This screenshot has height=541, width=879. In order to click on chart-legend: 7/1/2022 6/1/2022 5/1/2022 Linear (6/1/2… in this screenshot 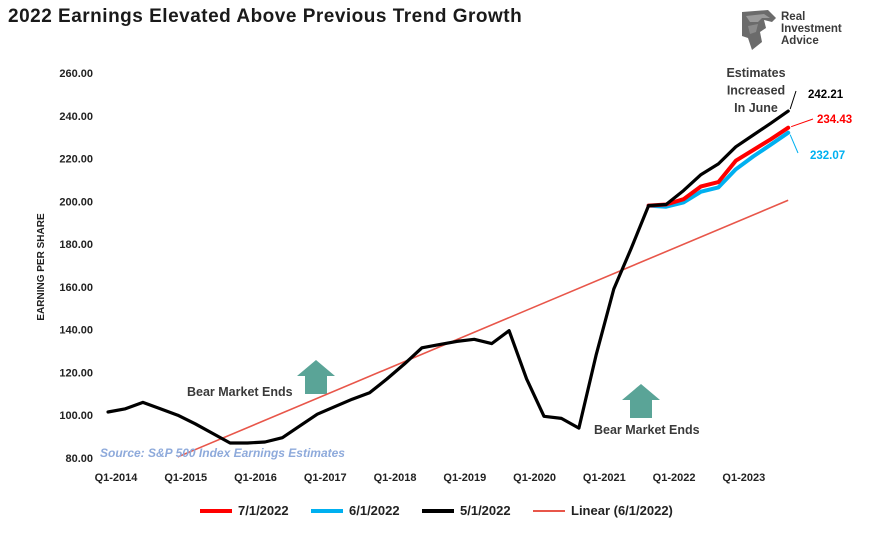, I will do `click(439, 513)`.